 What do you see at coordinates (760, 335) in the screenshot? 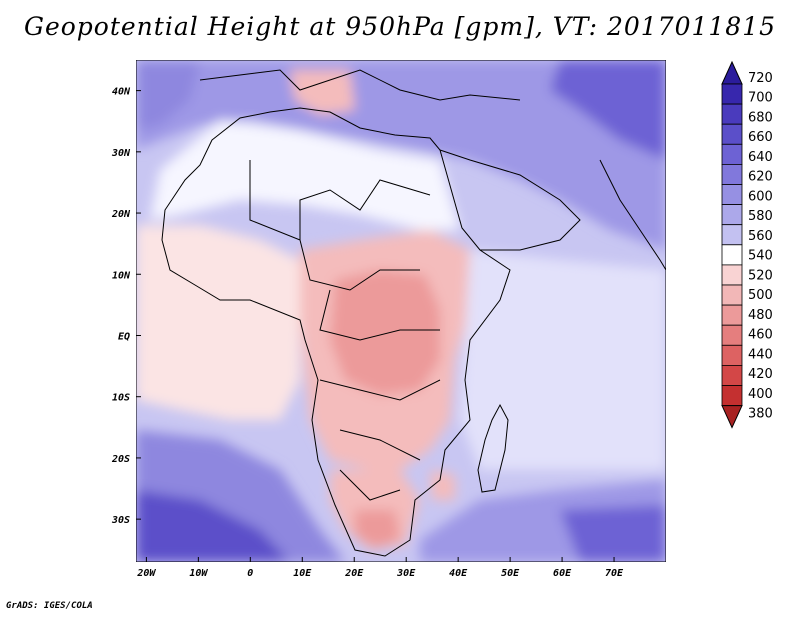
I see `colorbar-level-label: 460` at bounding box center [760, 335].